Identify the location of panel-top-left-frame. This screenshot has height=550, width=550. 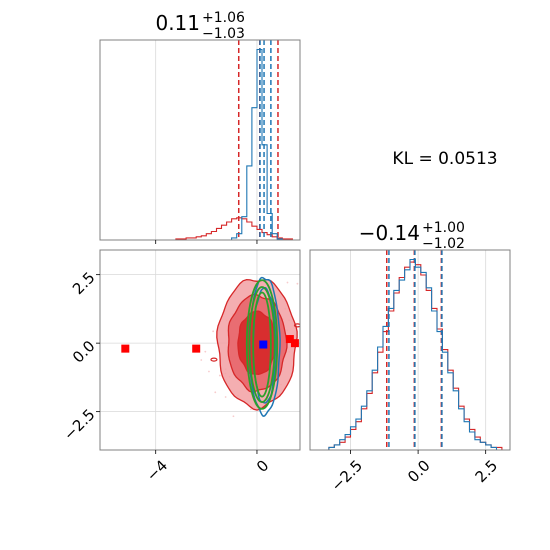
(200, 140).